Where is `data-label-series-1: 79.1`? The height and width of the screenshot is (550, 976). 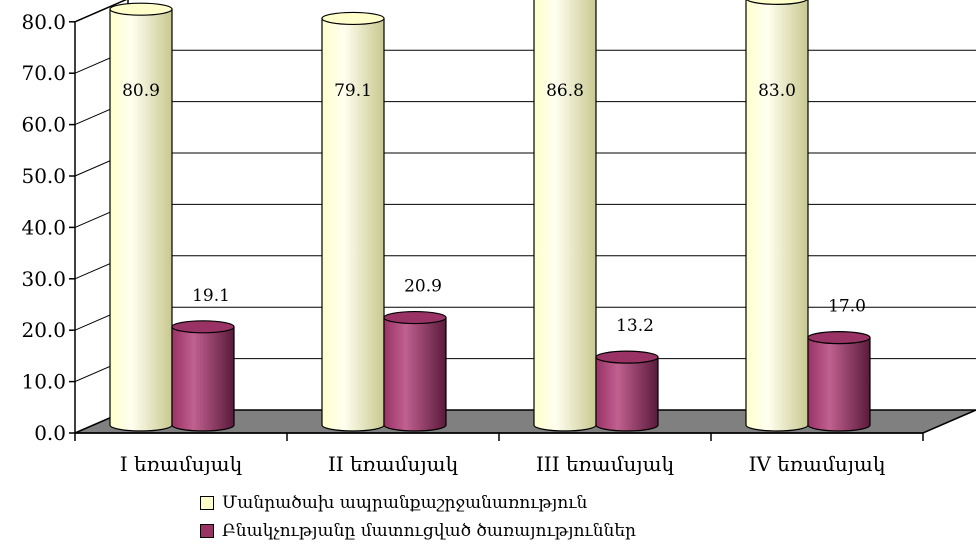
data-label-series-1: 79.1 is located at coordinates (353, 91).